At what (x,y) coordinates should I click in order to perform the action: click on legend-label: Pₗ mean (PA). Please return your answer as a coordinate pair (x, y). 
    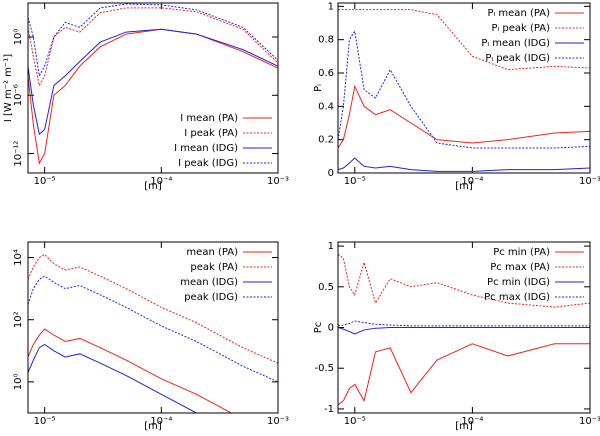
    Looking at the image, I should click on (519, 13).